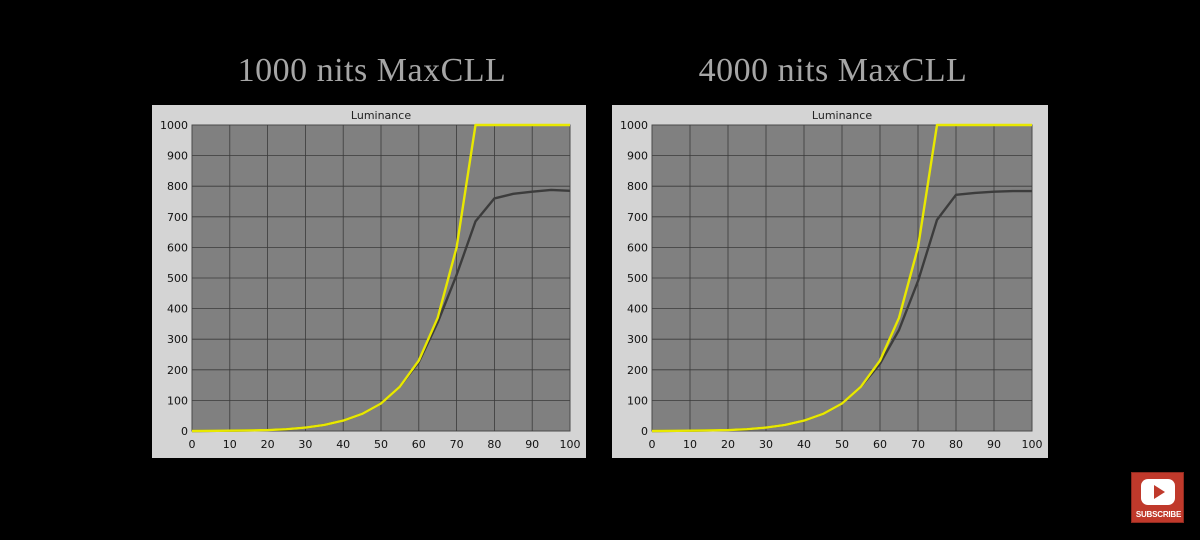 The image size is (1200, 540). I want to click on youtube-play-icon, so click(1158, 492).